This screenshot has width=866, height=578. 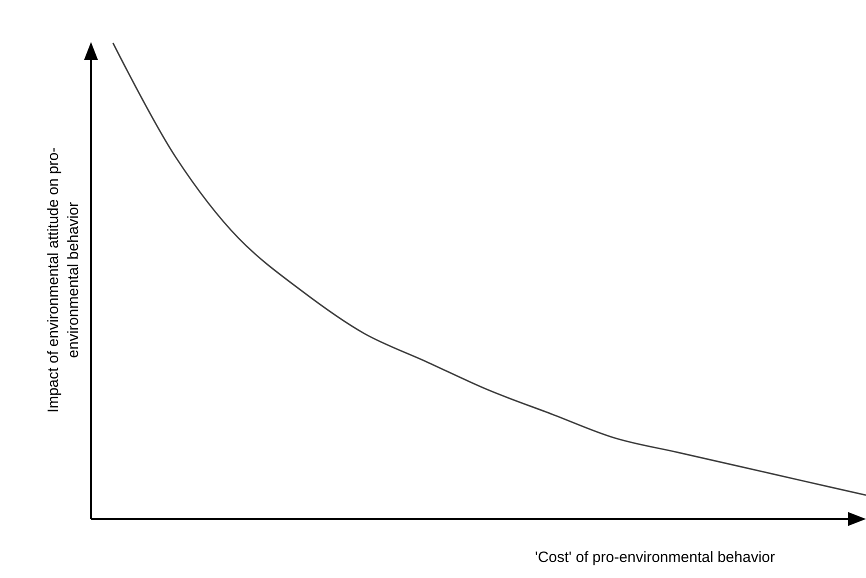 I want to click on x-axis-title: 'Cost' of pro-environmental behavior, so click(x=655, y=557).